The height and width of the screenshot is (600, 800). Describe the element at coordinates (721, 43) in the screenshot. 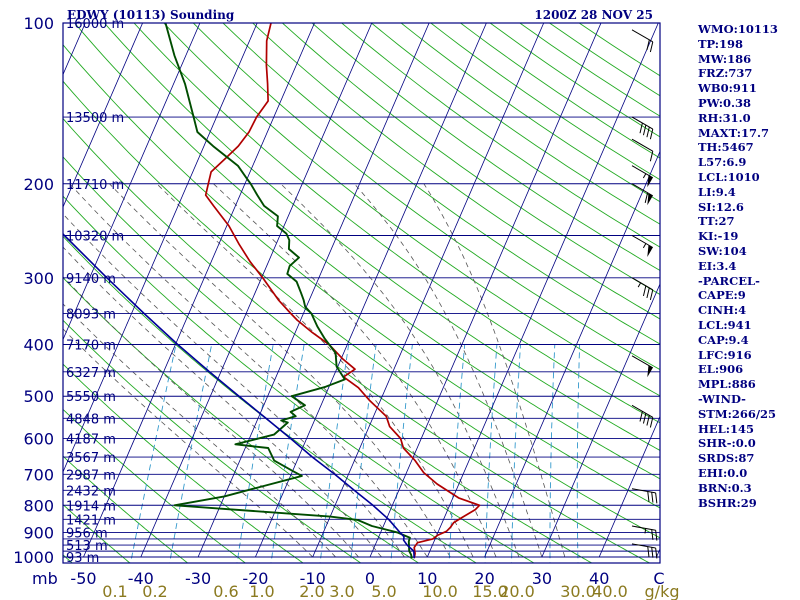

I see `stability-index: TP:198` at that location.